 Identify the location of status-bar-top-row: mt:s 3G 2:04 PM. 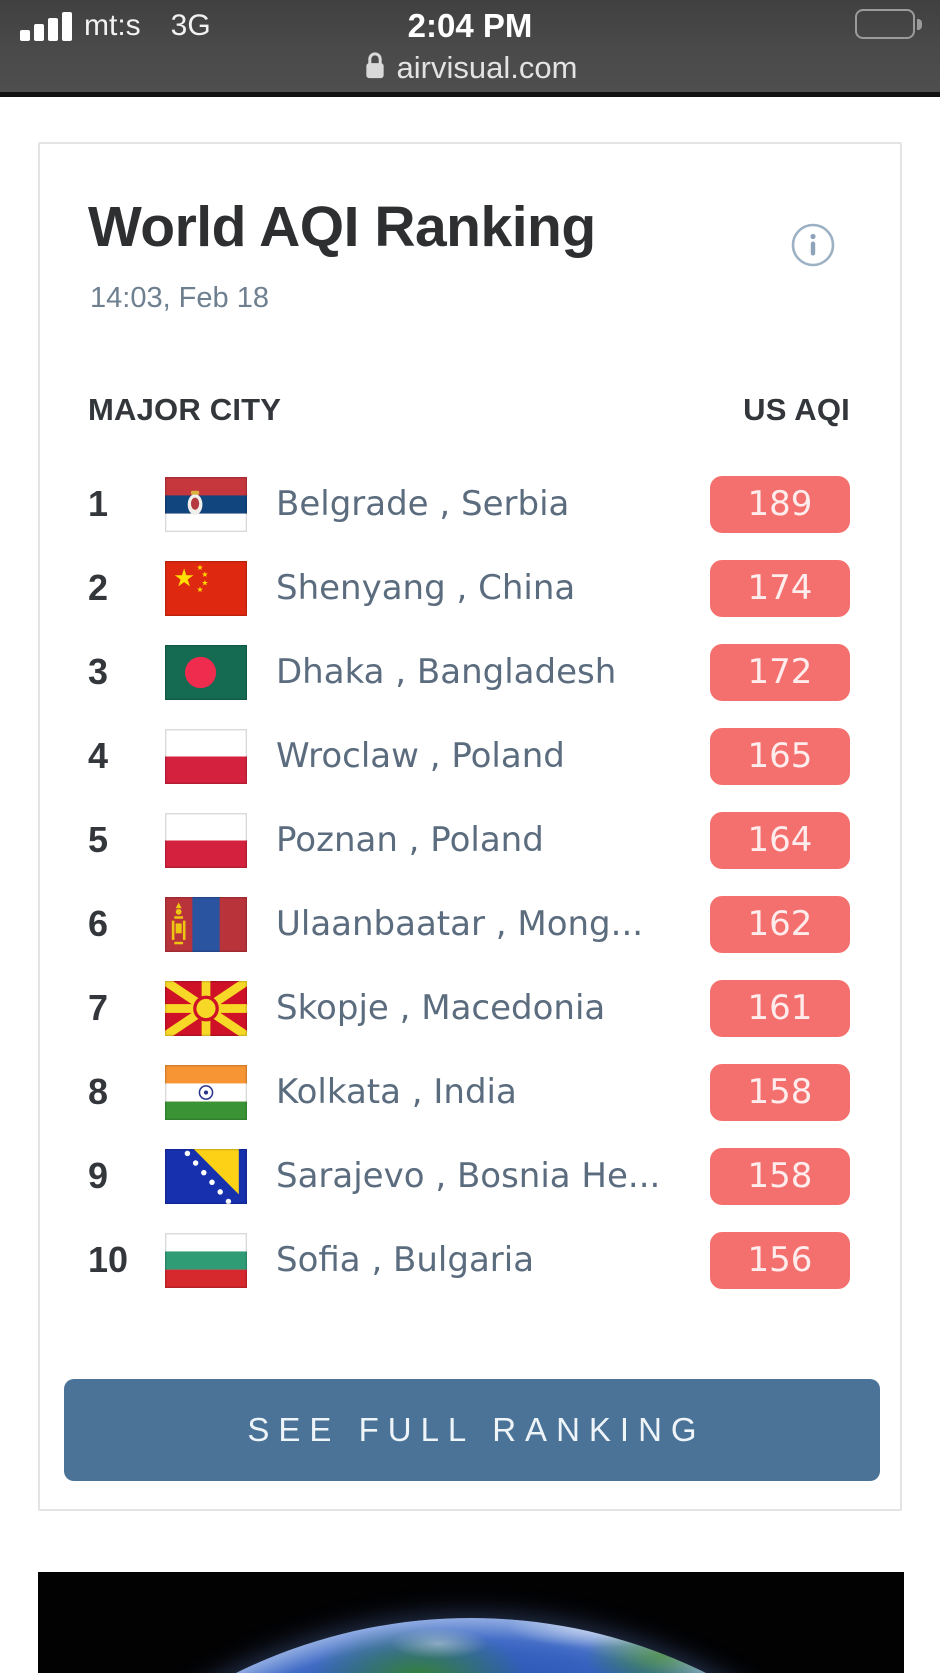
(470, 26).